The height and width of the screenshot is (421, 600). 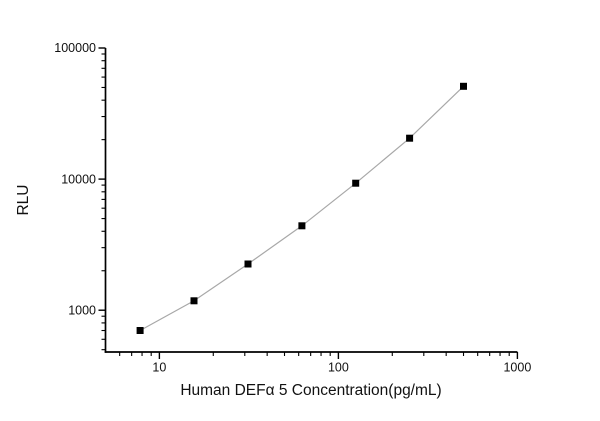 I want to click on y-tick-label: 10000, so click(x=78, y=179).